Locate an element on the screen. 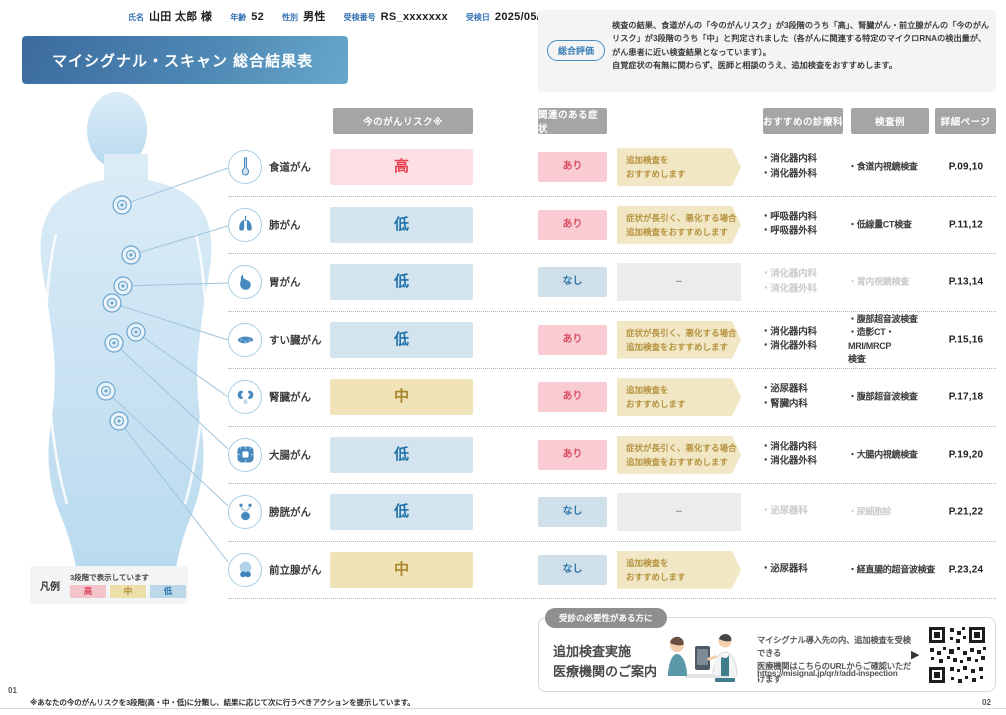 This screenshot has width=1006, height=715. exam-examples: ・尿細胞診 is located at coordinates (870, 511).